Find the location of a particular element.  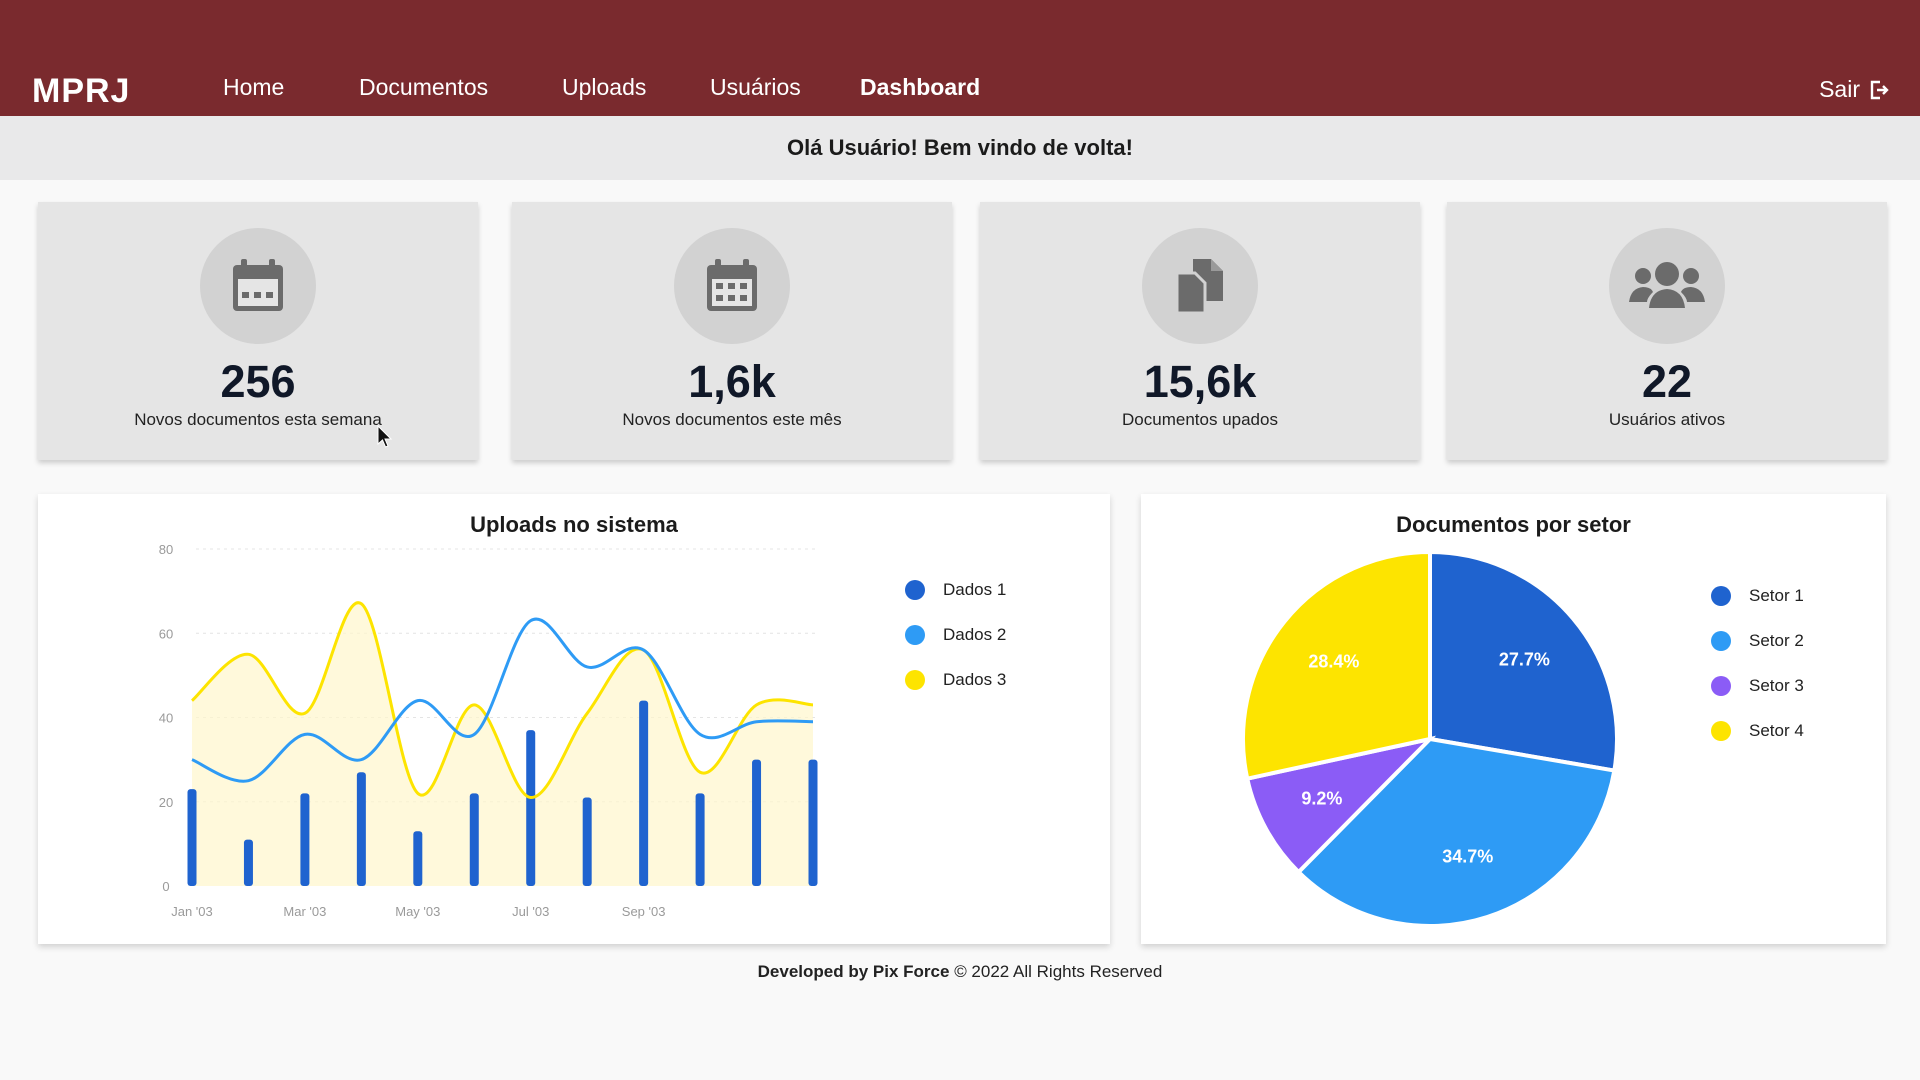

legend-label: Dados 2 is located at coordinates (975, 634).